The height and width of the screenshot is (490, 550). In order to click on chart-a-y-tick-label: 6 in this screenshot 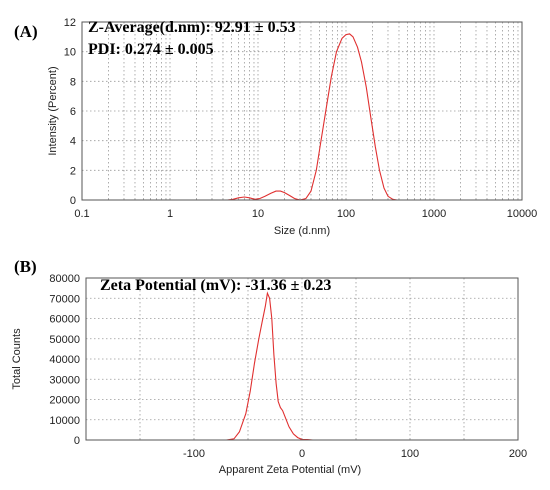, I will do `click(73, 112)`.